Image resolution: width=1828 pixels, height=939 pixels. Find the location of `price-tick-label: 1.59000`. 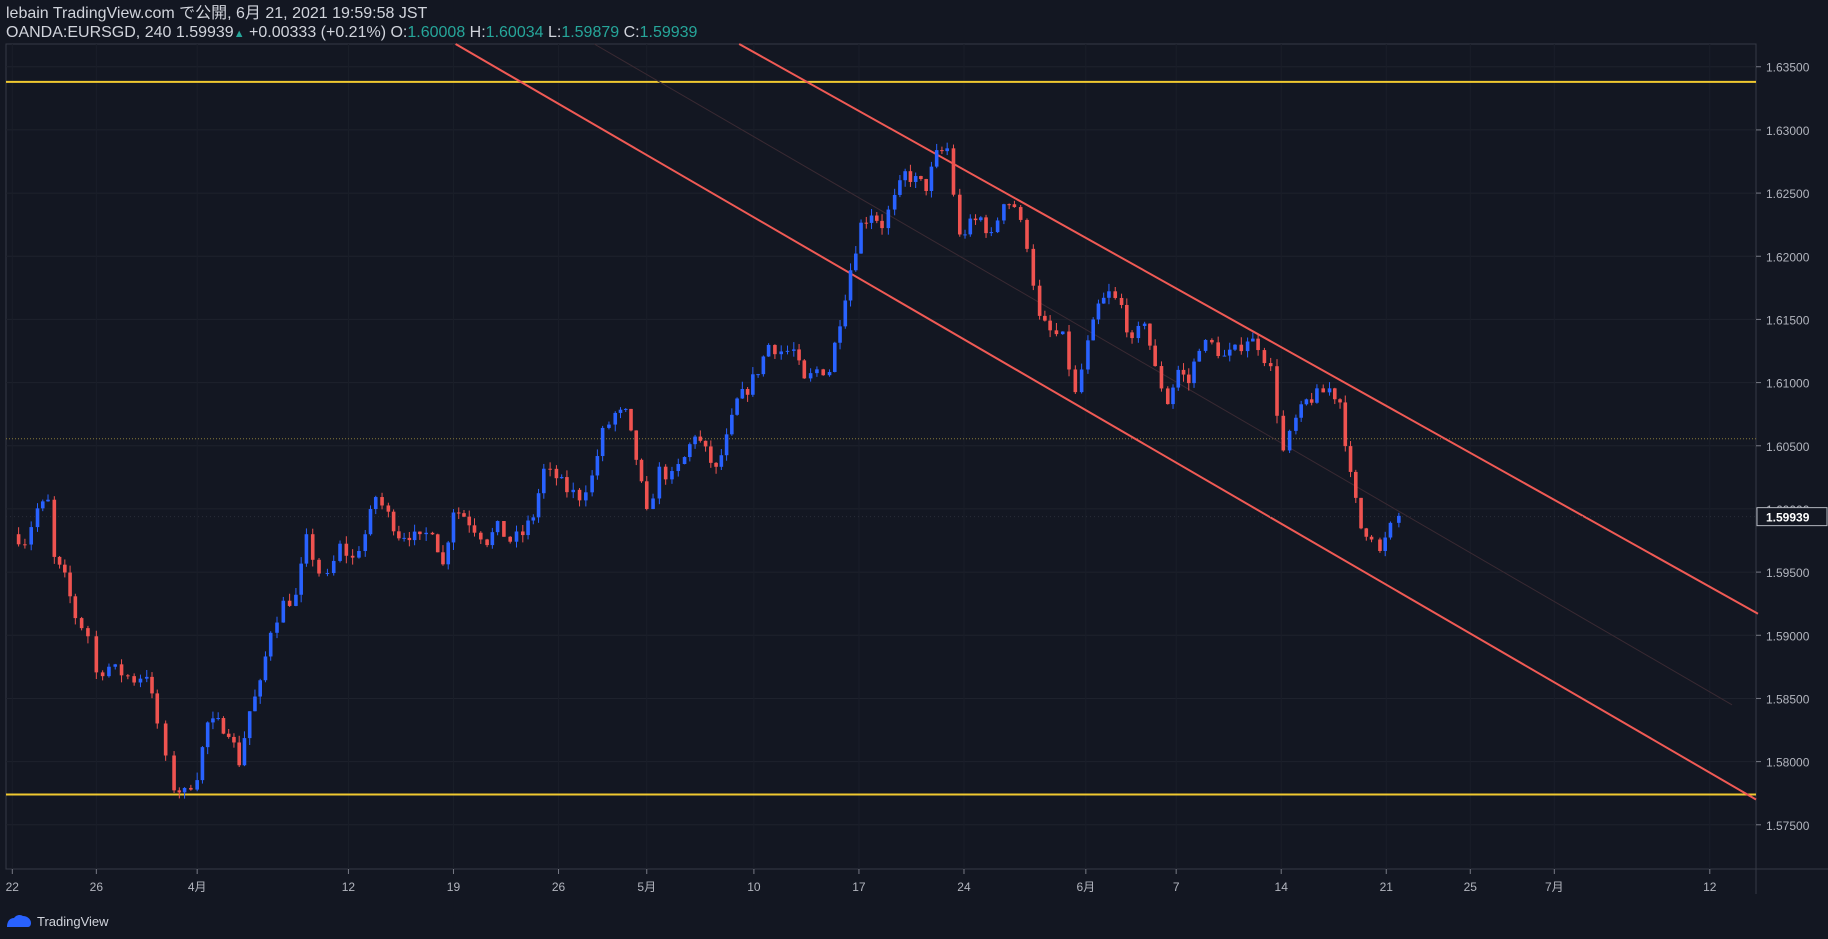

price-tick-label: 1.59000 is located at coordinates (1788, 636).